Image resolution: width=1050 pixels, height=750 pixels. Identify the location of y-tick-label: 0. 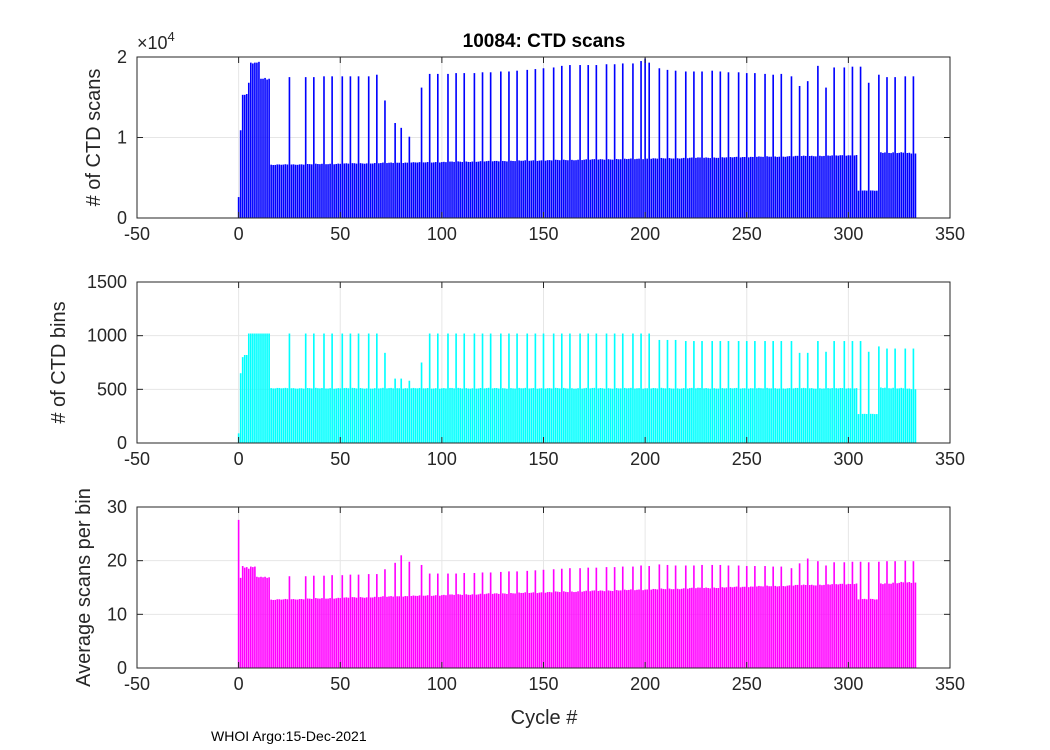
(122, 668).